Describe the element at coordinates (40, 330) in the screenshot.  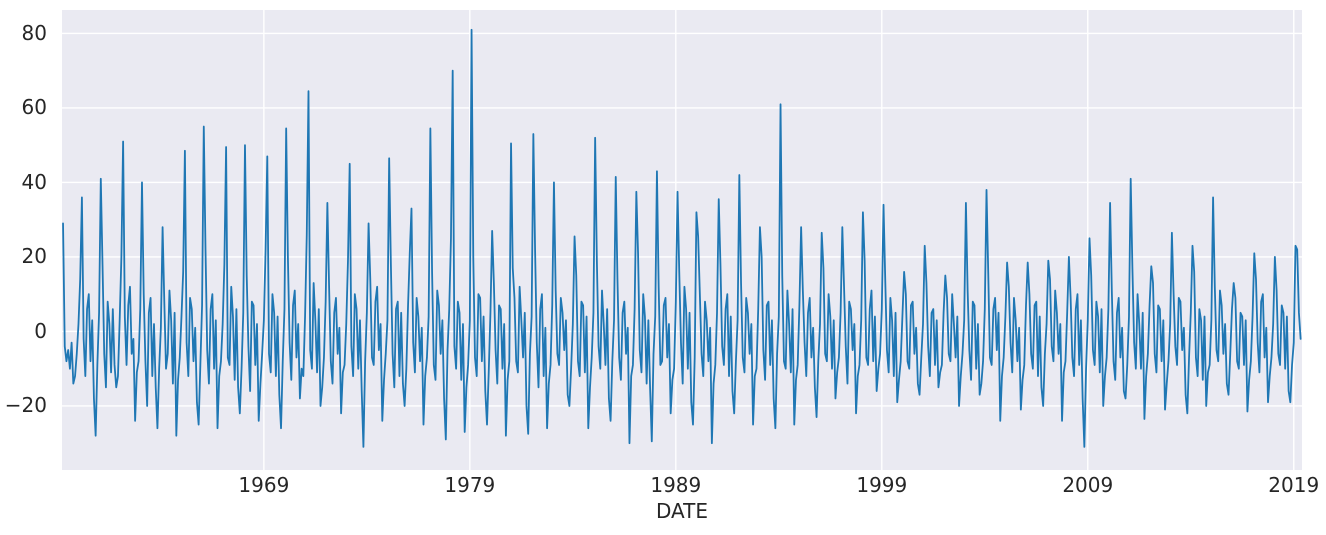
I see `y-tick-label: 0` at that location.